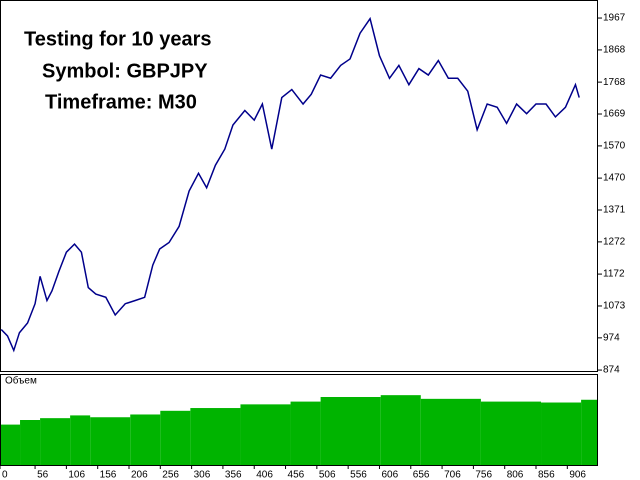 The image size is (640, 480). What do you see at coordinates (614, 114) in the screenshot?
I see `y-tick-label: 1669` at bounding box center [614, 114].